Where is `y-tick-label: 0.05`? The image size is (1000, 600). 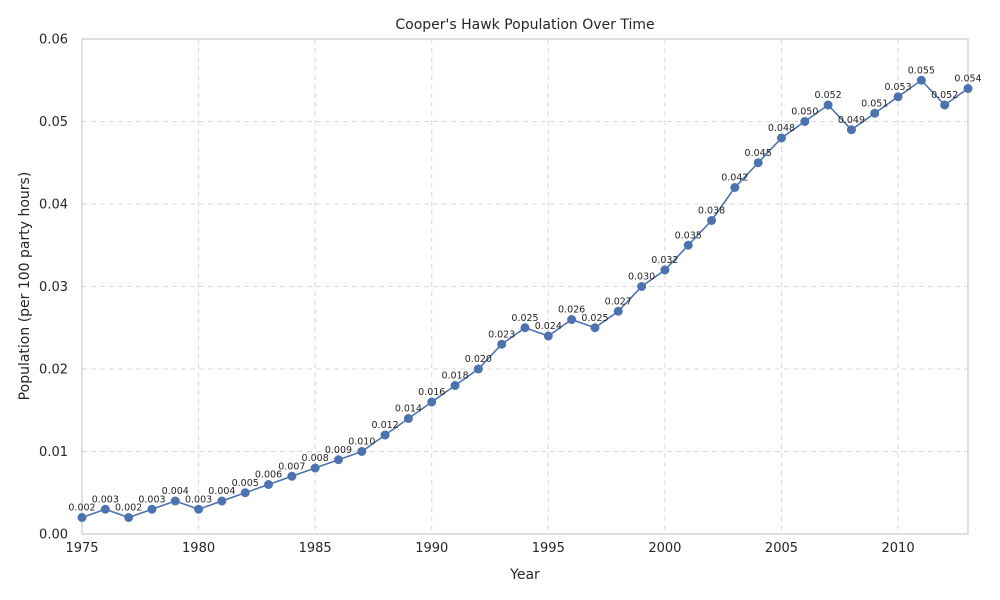 y-tick-label: 0.05 is located at coordinates (53, 122).